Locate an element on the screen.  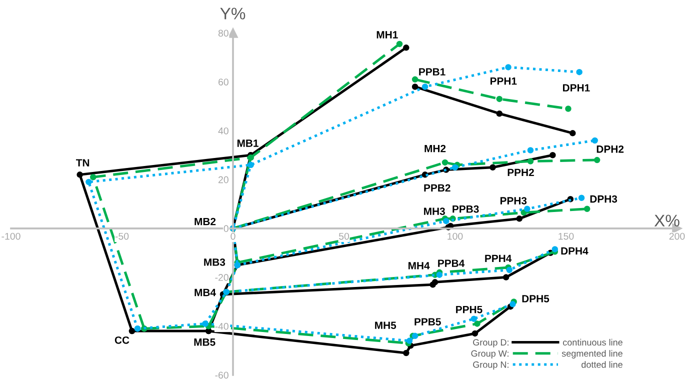
annotation: MH5 is located at coordinates (385, 326).